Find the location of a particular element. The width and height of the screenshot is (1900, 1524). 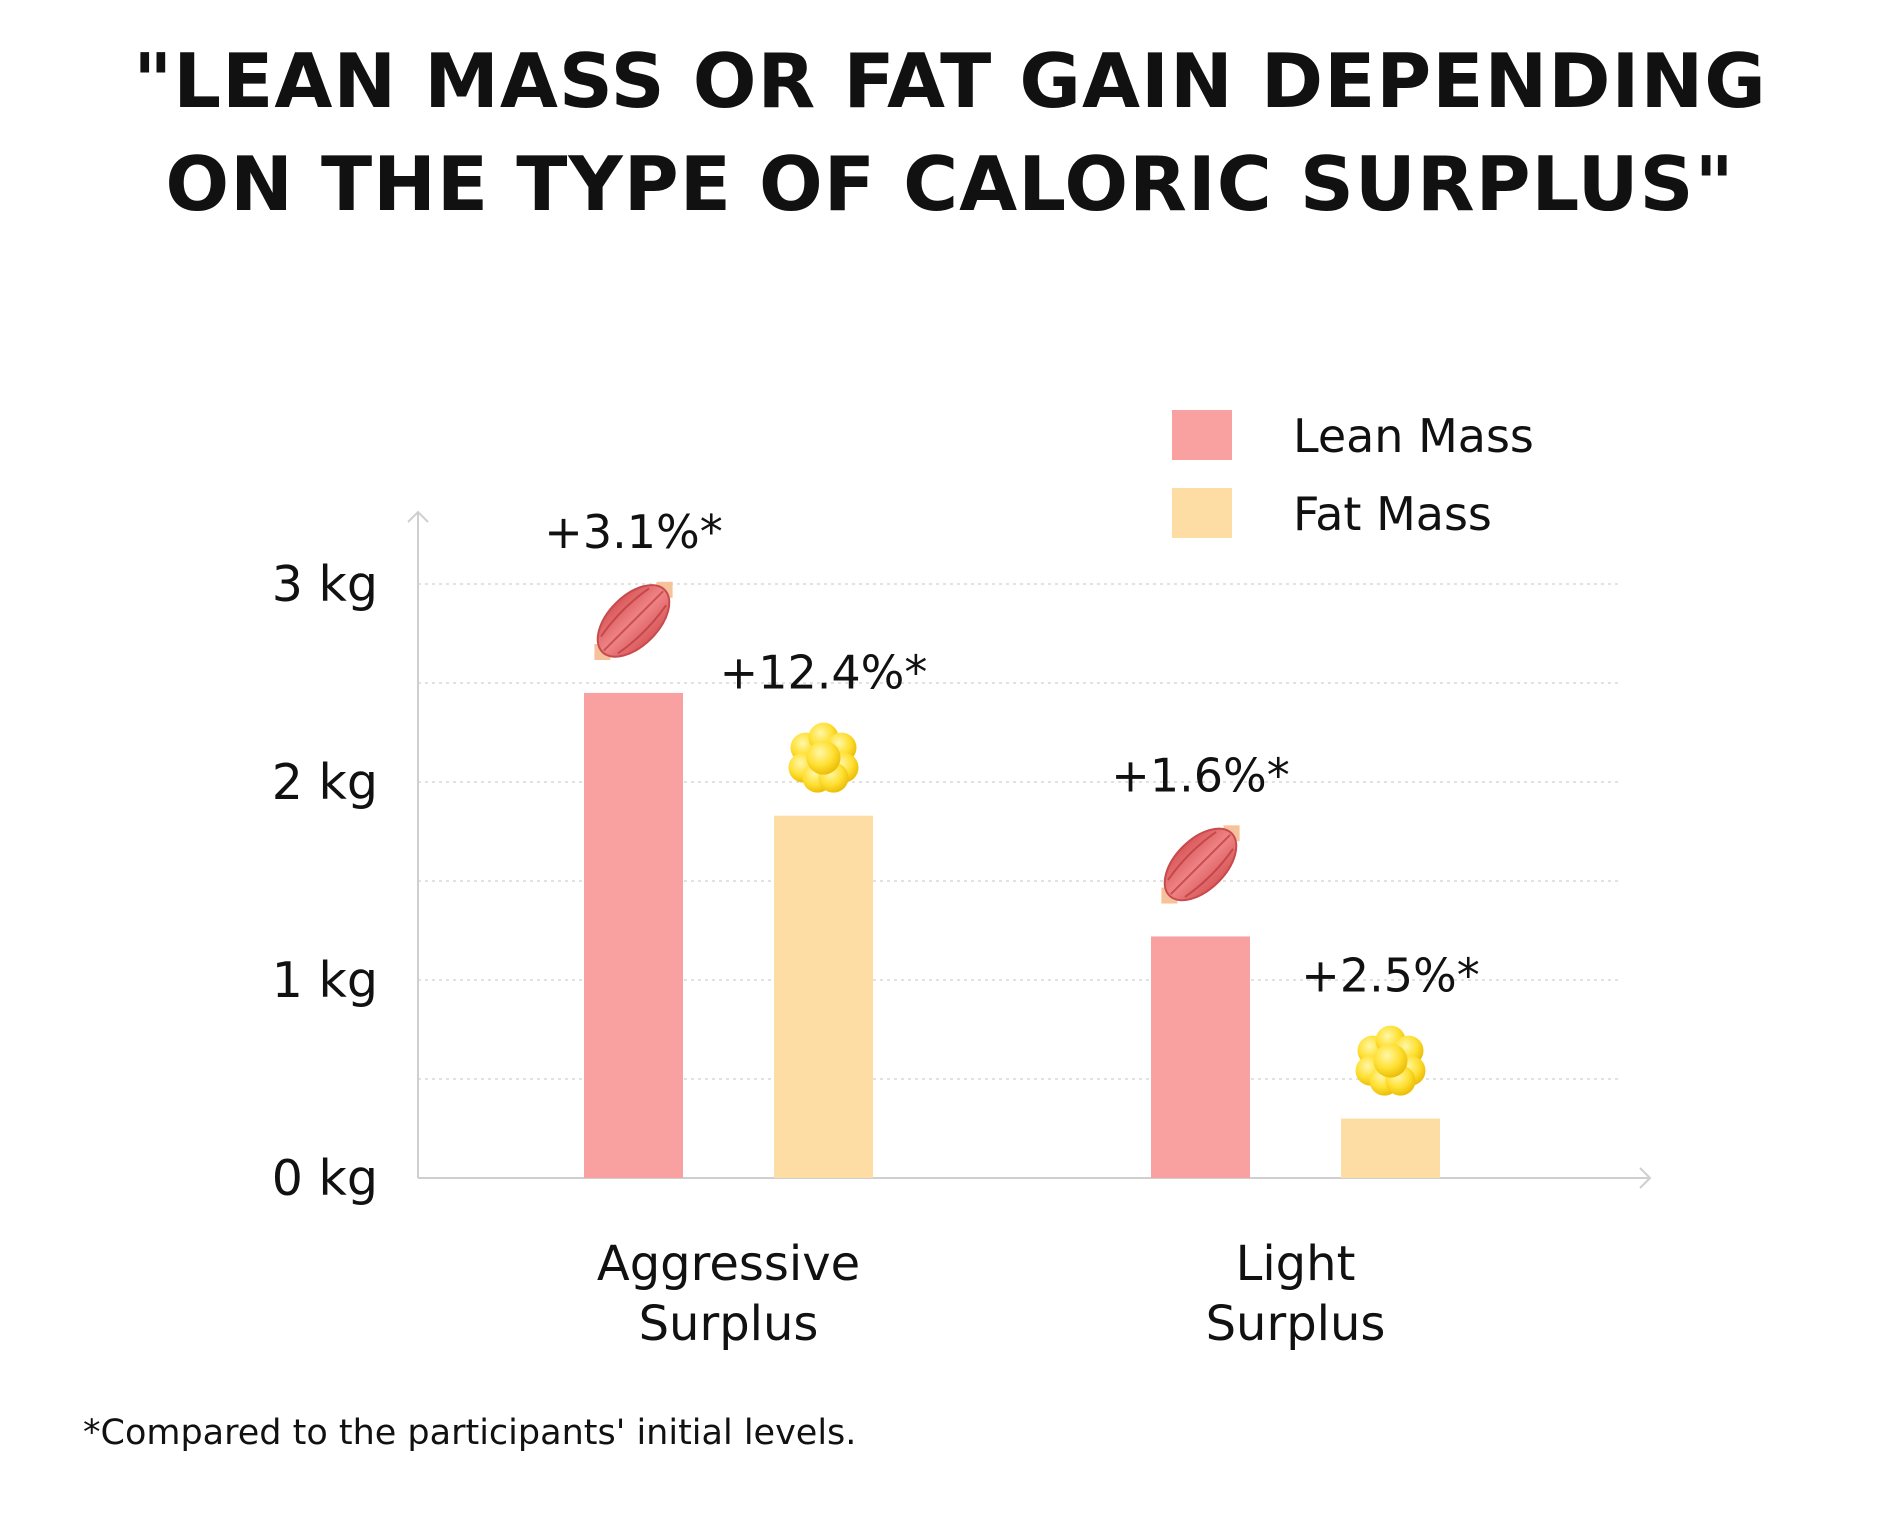

y-tick-label: 1 kg is located at coordinates (325, 980).